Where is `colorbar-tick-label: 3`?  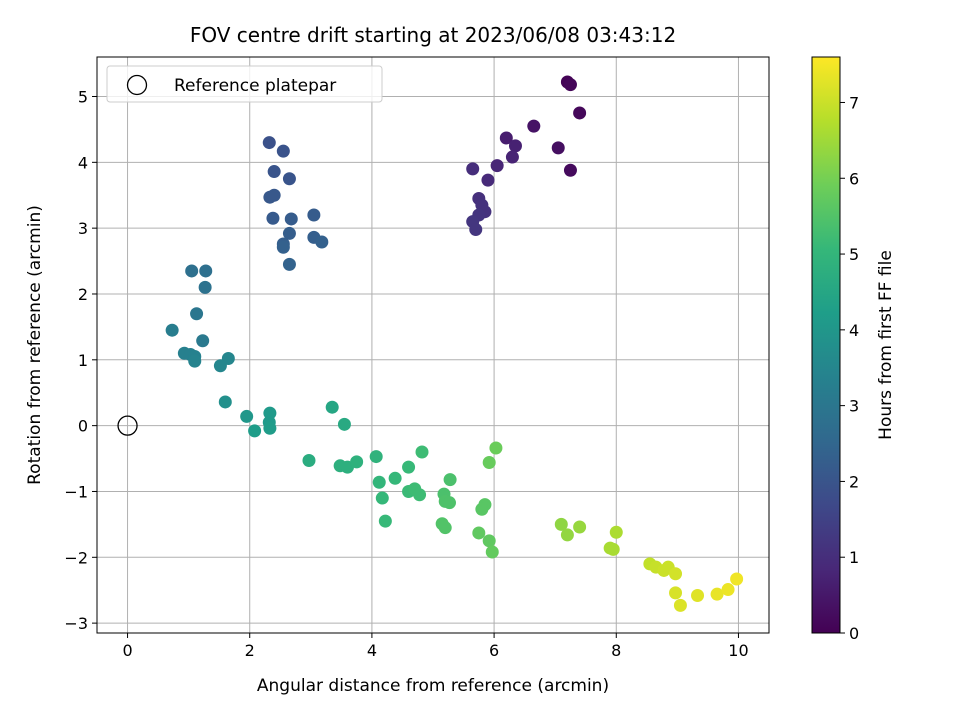
colorbar-tick-label: 3 is located at coordinates (854, 406).